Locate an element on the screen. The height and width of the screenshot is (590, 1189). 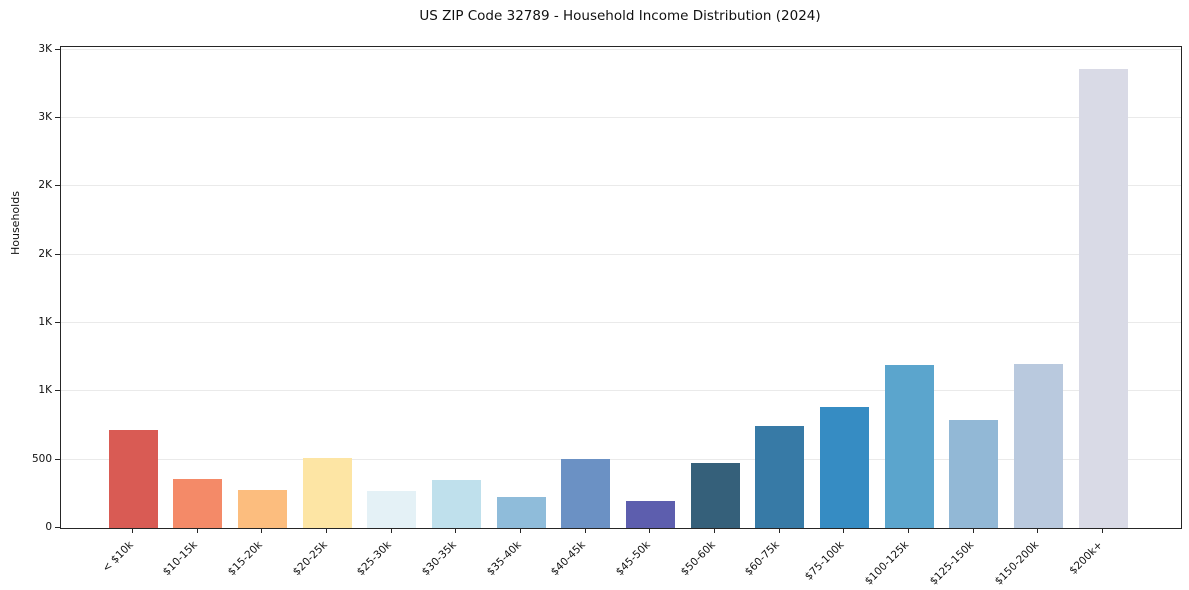
bar-200k is located at coordinates (1103, 298).